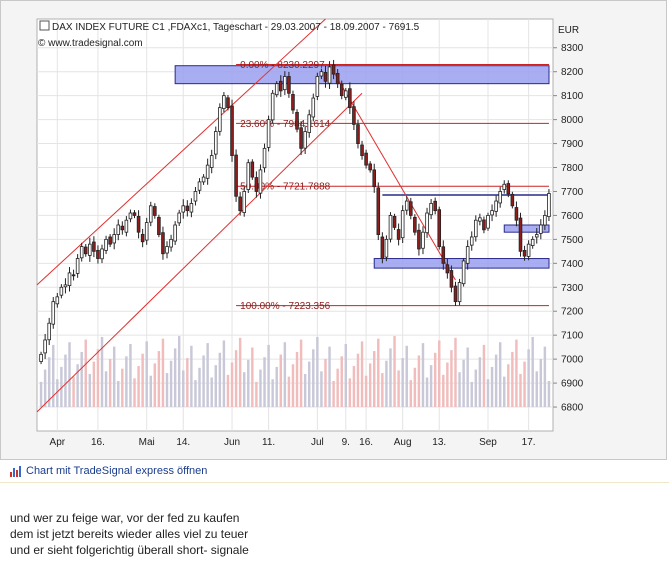  Describe the element at coordinates (572, 312) in the screenshot. I see `y-tick-label: 7200` at that location.